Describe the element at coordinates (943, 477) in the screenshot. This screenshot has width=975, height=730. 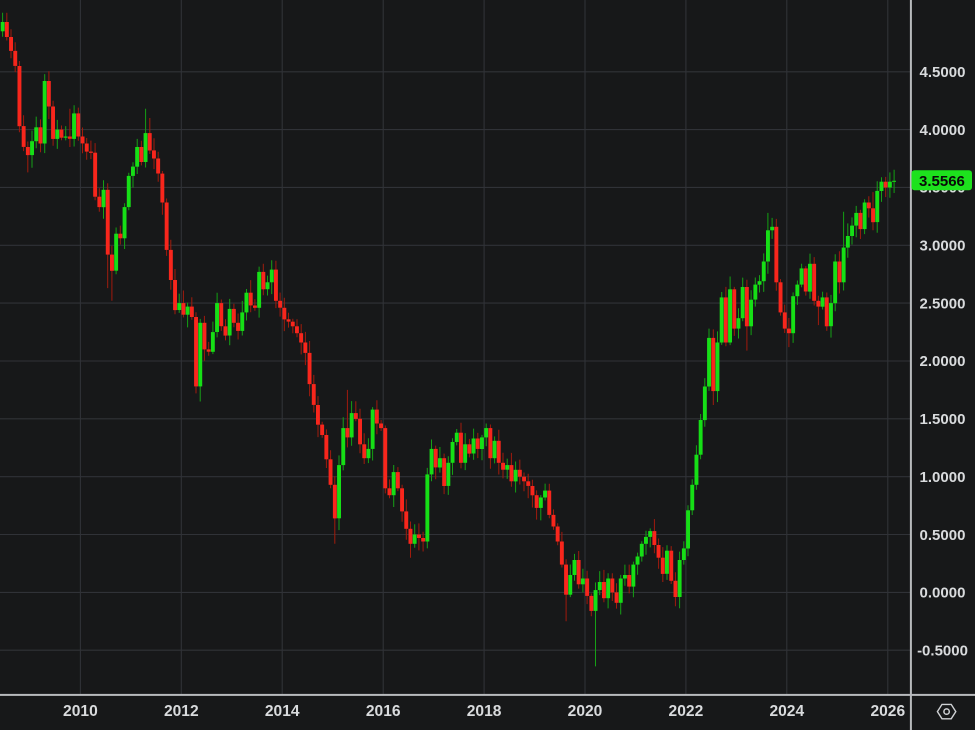
I see `svg-text: 1.0000` at that location.